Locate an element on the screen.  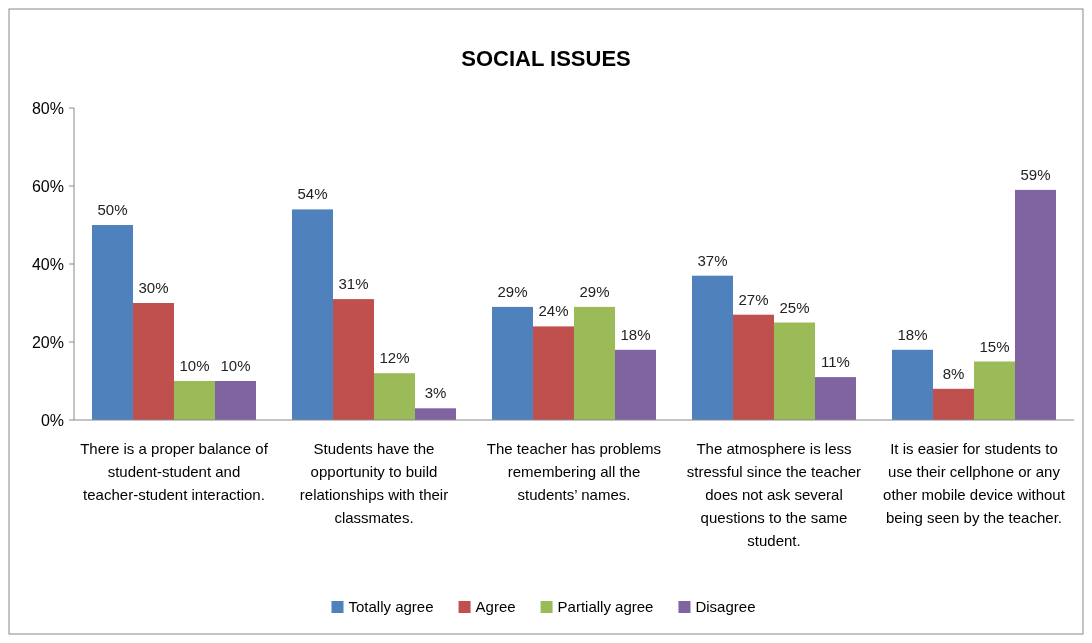
y-tick-label: 60% is located at coordinates (47, 186).